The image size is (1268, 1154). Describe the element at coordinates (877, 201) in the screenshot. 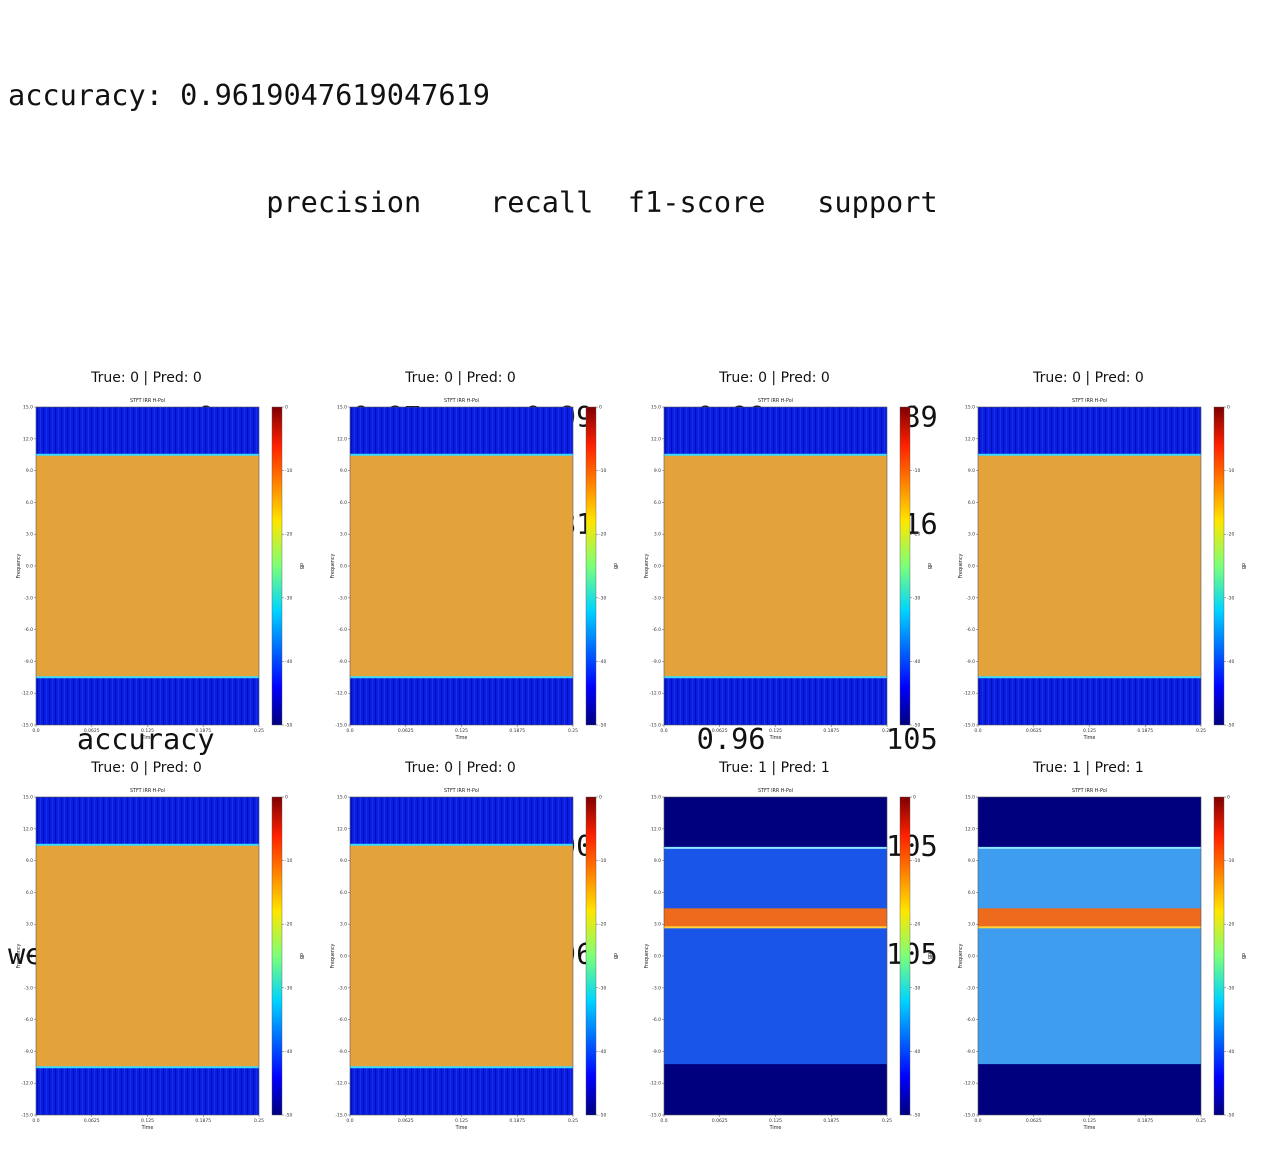

I see `report-header-support: support` at that location.